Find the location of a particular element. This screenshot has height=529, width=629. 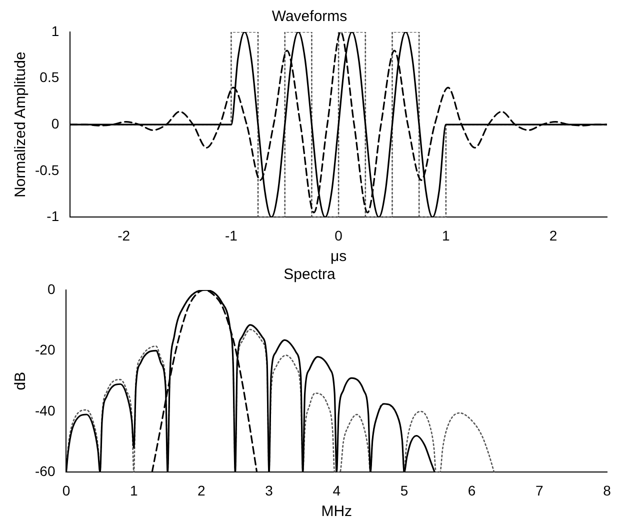

y-tick-label: 0.5 is located at coordinates (50, 77).